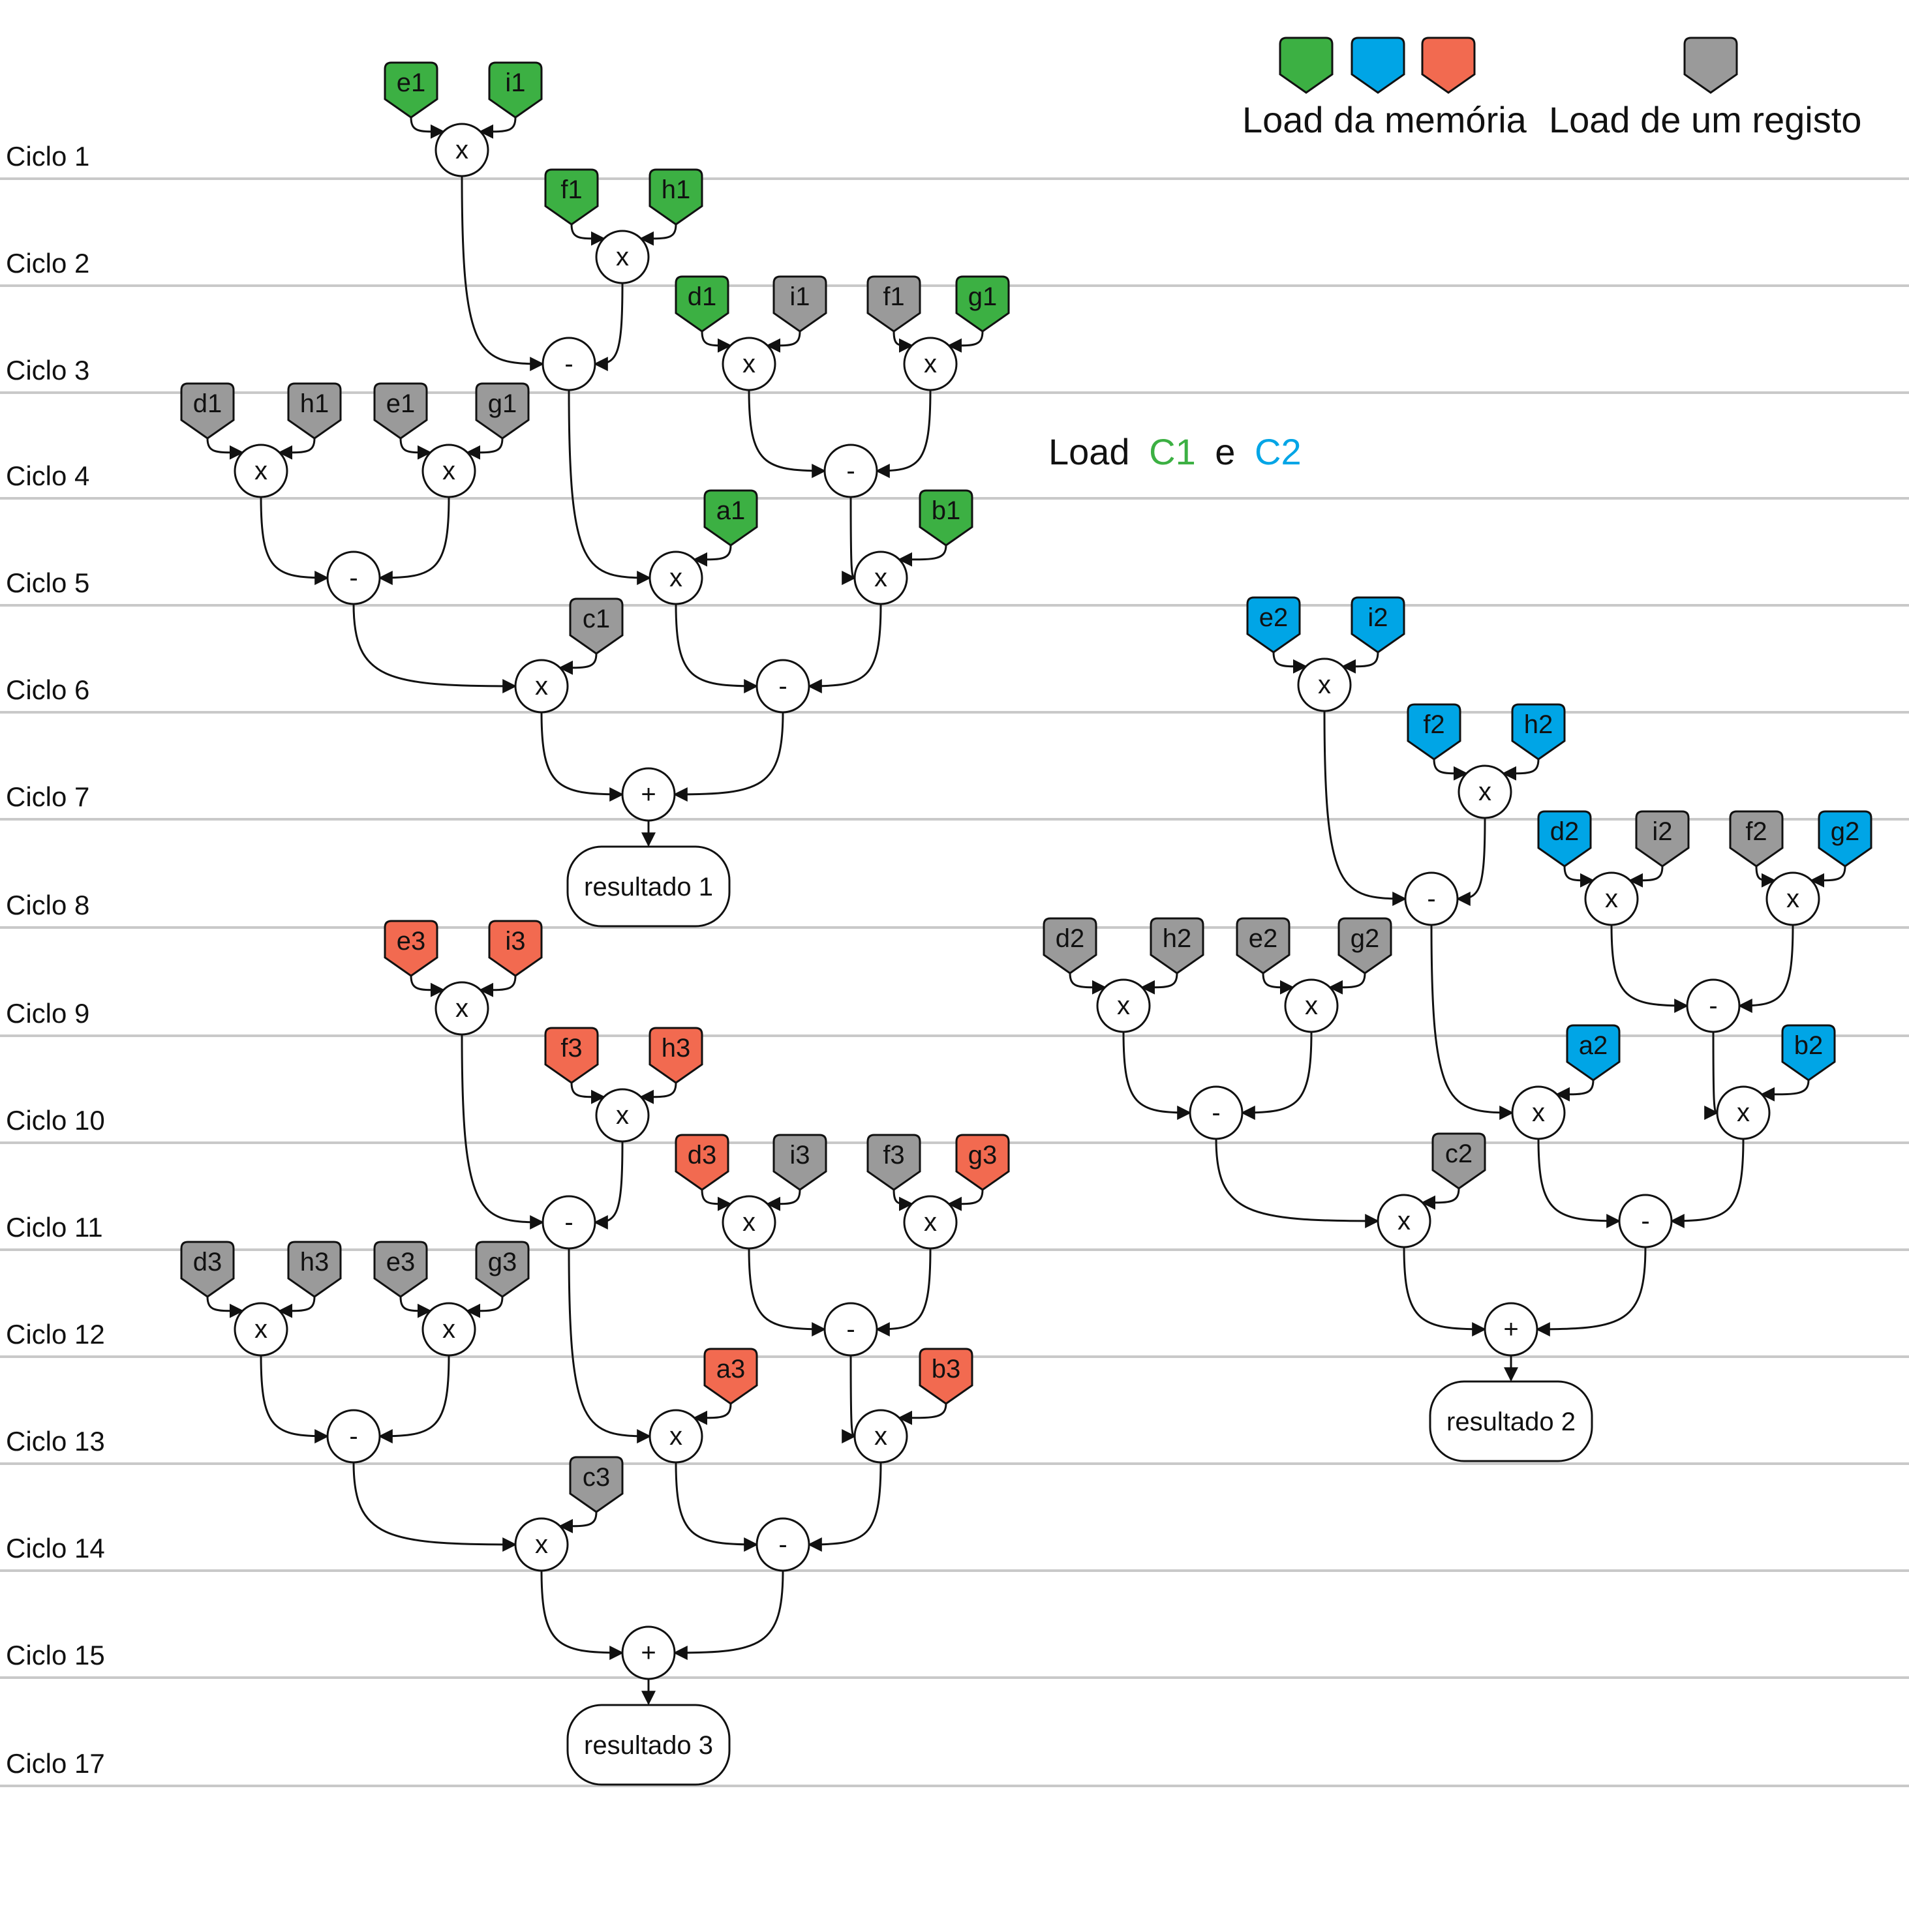  Describe the element at coordinates (1593, 1045) in the screenshot. I see `load-tag-label: a2` at that location.